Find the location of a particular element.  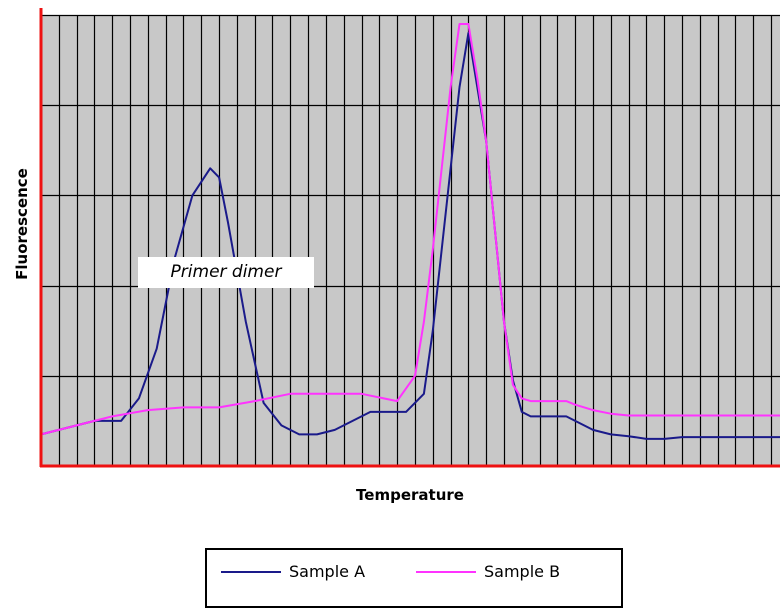

legend-label-sample-a: Sample A is located at coordinates (327, 571).